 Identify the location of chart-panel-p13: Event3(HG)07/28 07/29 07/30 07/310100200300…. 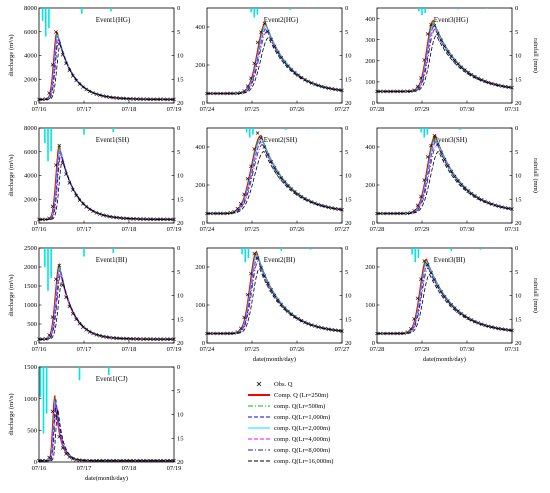
(452, 59).